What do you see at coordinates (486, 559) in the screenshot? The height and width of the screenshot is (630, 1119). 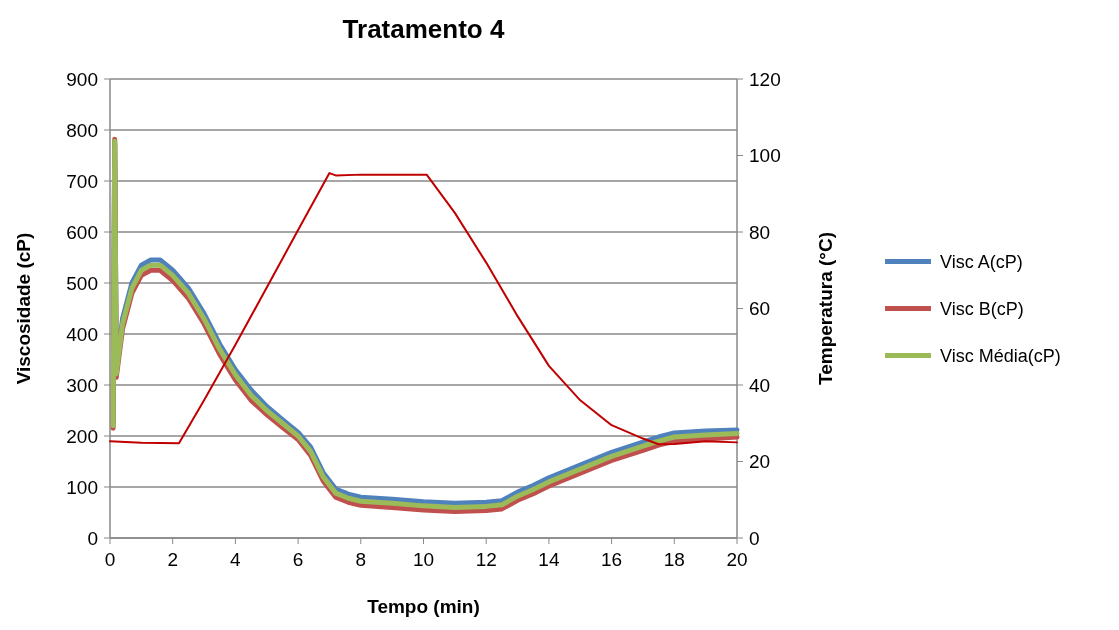 I see `x-tick-label: 12` at bounding box center [486, 559].